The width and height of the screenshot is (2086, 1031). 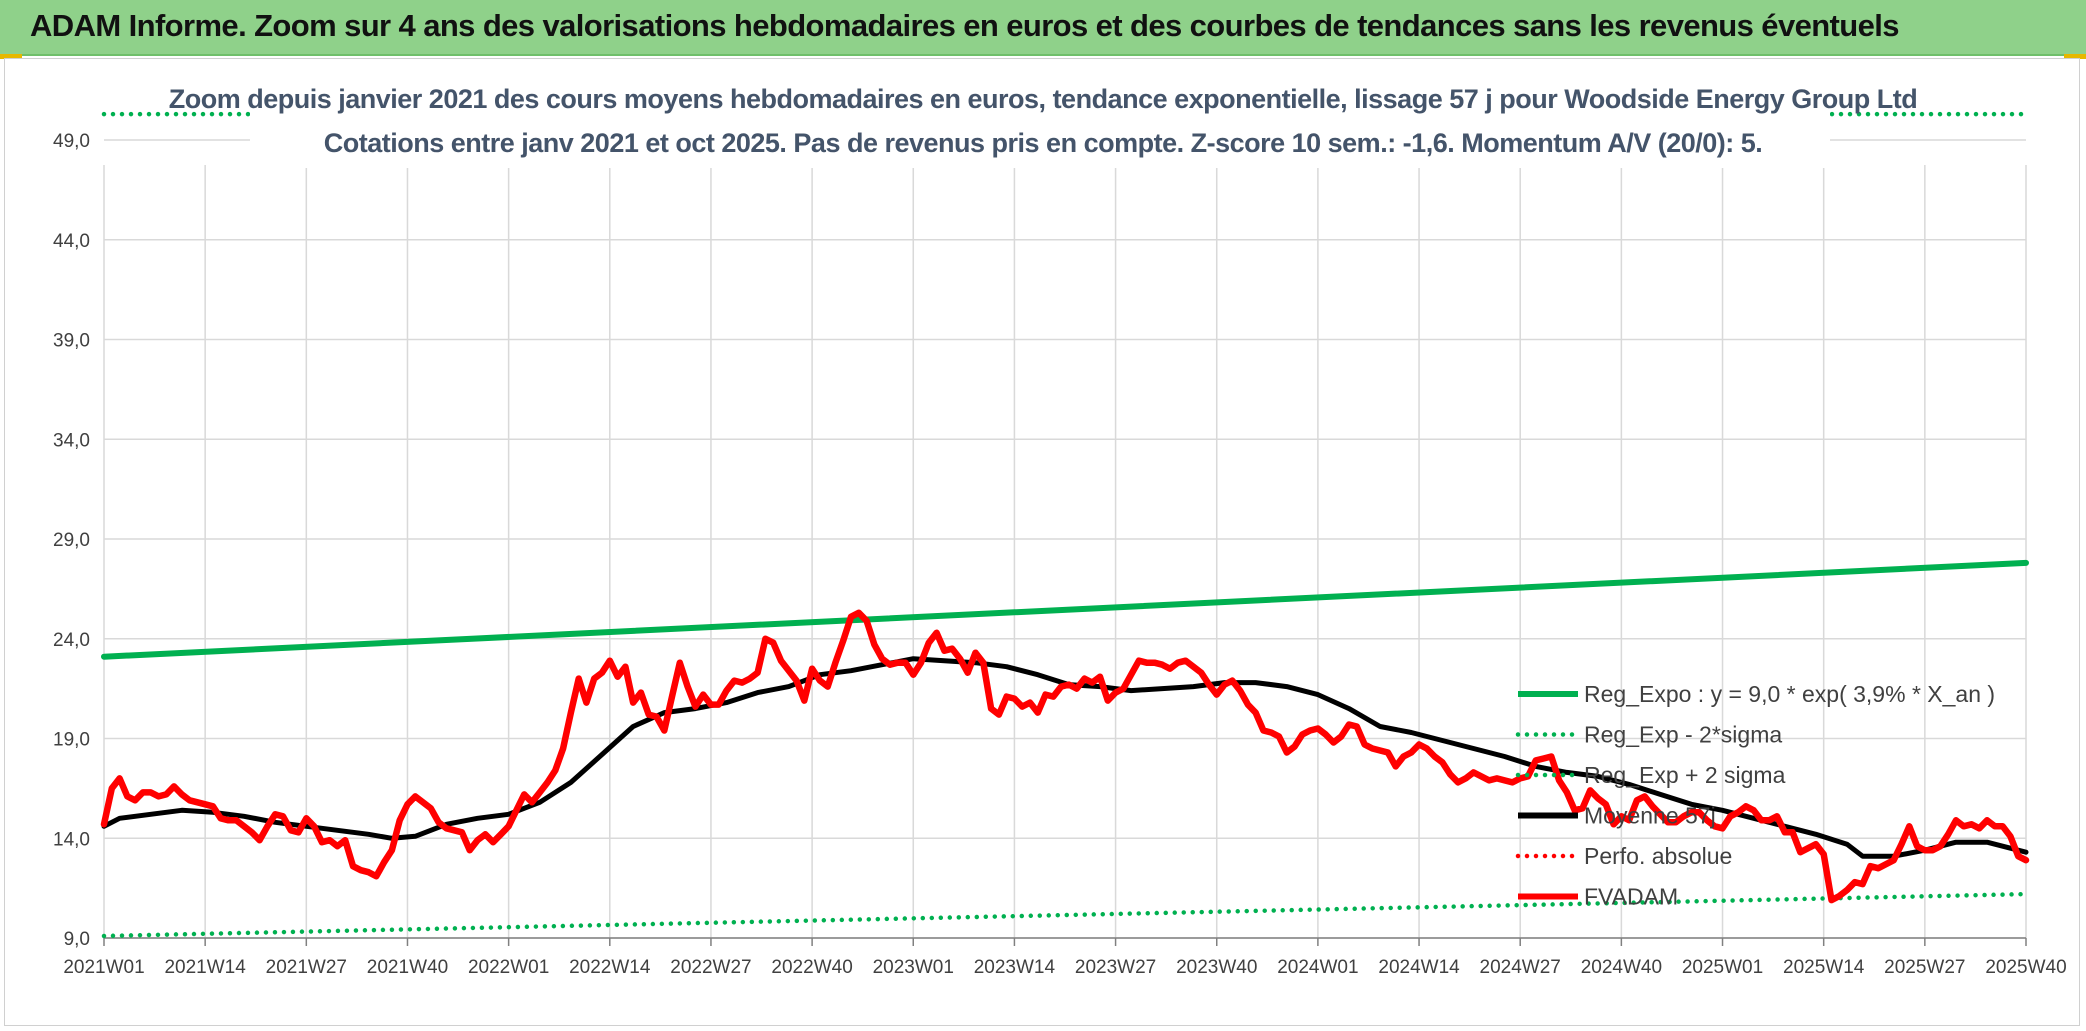 I want to click on x-tick-label: 2021W27, so click(x=306, y=967).